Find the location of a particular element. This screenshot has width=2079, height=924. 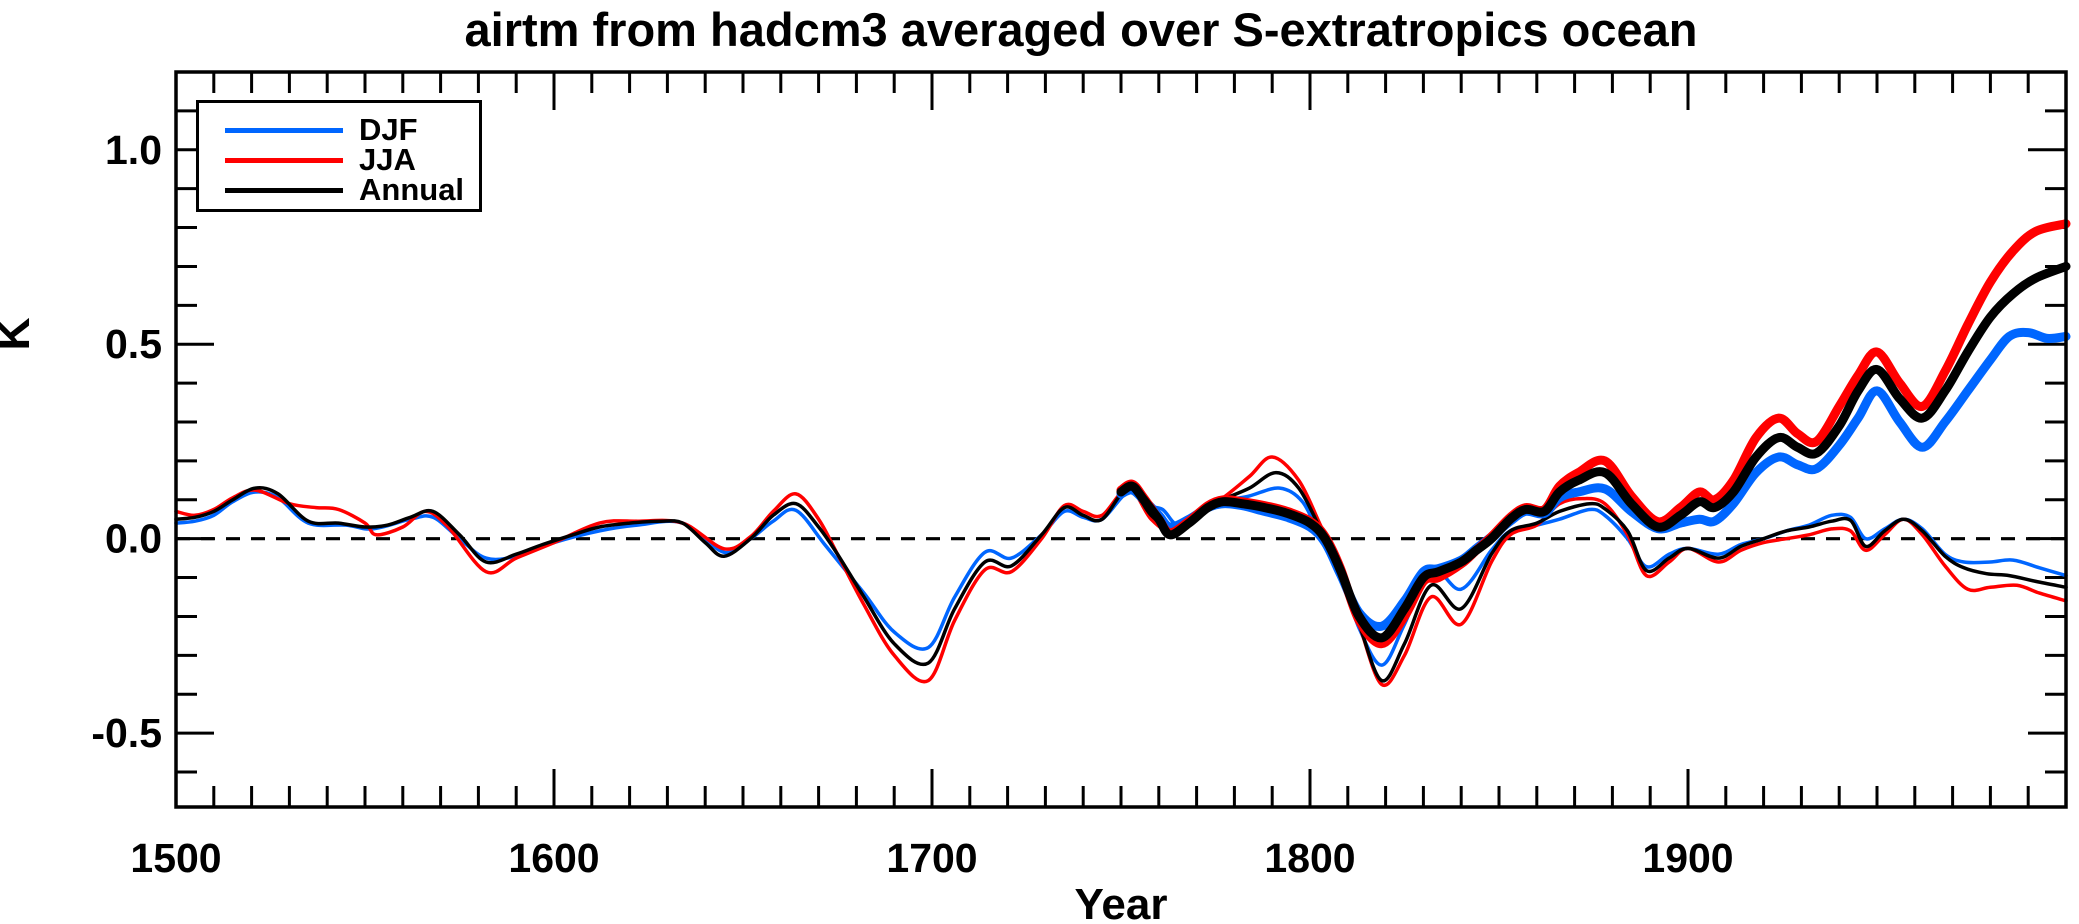

x-tick-label: 1600 is located at coordinates (553, 858).